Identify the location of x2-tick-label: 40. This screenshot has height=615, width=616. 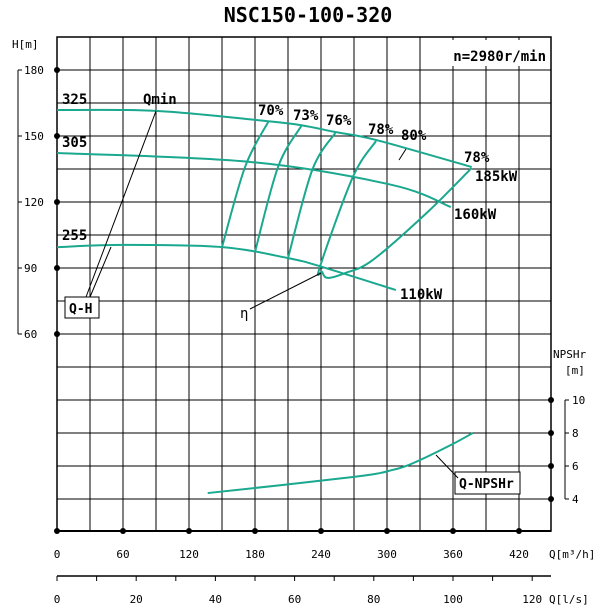
(215, 599).